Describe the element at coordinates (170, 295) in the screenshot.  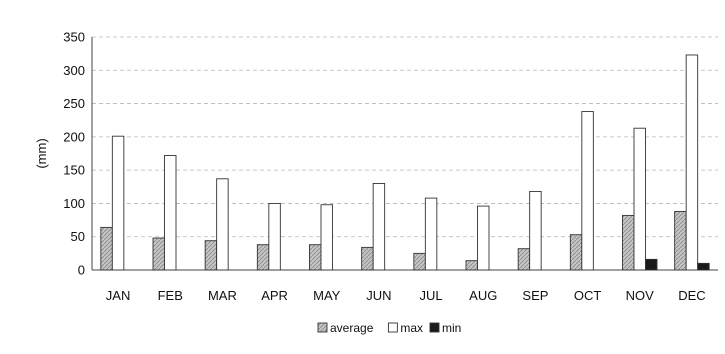
I see `x-tick-label: FEB` at that location.